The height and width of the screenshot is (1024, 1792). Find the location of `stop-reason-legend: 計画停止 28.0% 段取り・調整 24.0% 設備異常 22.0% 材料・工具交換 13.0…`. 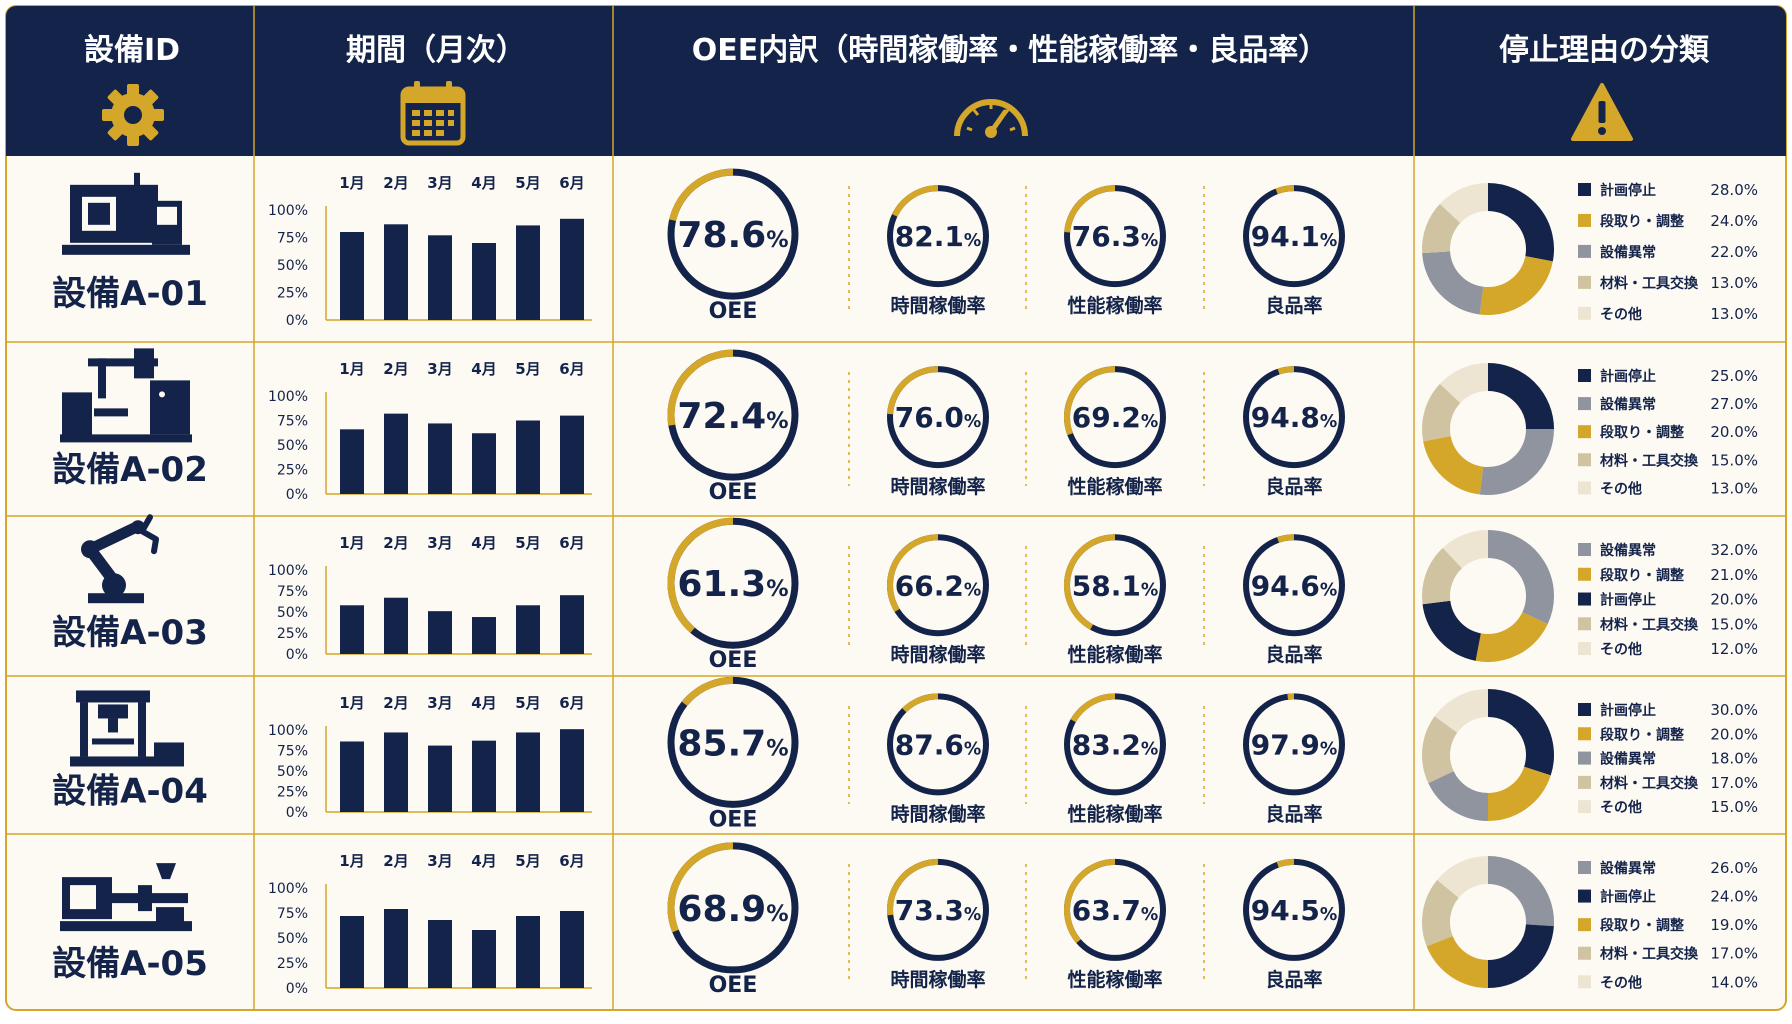

stop-reason-legend: 計画停止 28.0% 段取り・調整 24.0% 設備異常 22.0% 材料・工具交換 13.0… is located at coordinates (1668, 252).